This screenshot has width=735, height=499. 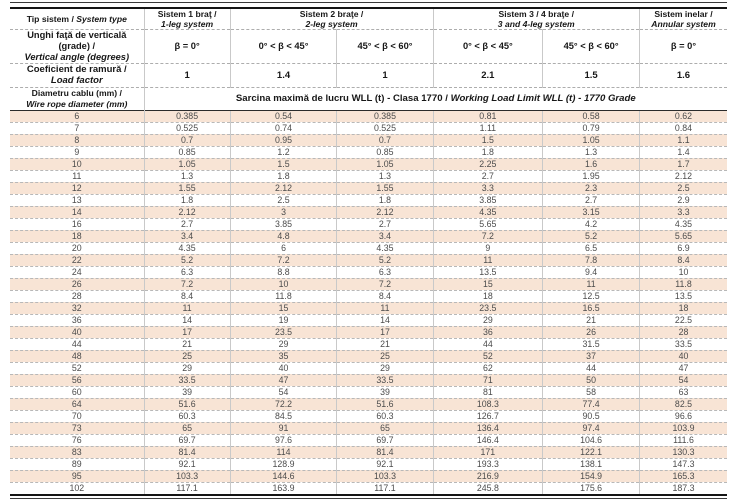 What do you see at coordinates (487, 356) in the screenshot?
I see `wll-value-cell: 52` at bounding box center [487, 356].